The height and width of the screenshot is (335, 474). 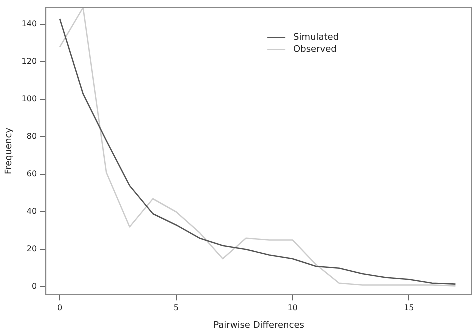 What do you see at coordinates (315, 50) in the screenshot?
I see `legend-label: Observed` at bounding box center [315, 50].